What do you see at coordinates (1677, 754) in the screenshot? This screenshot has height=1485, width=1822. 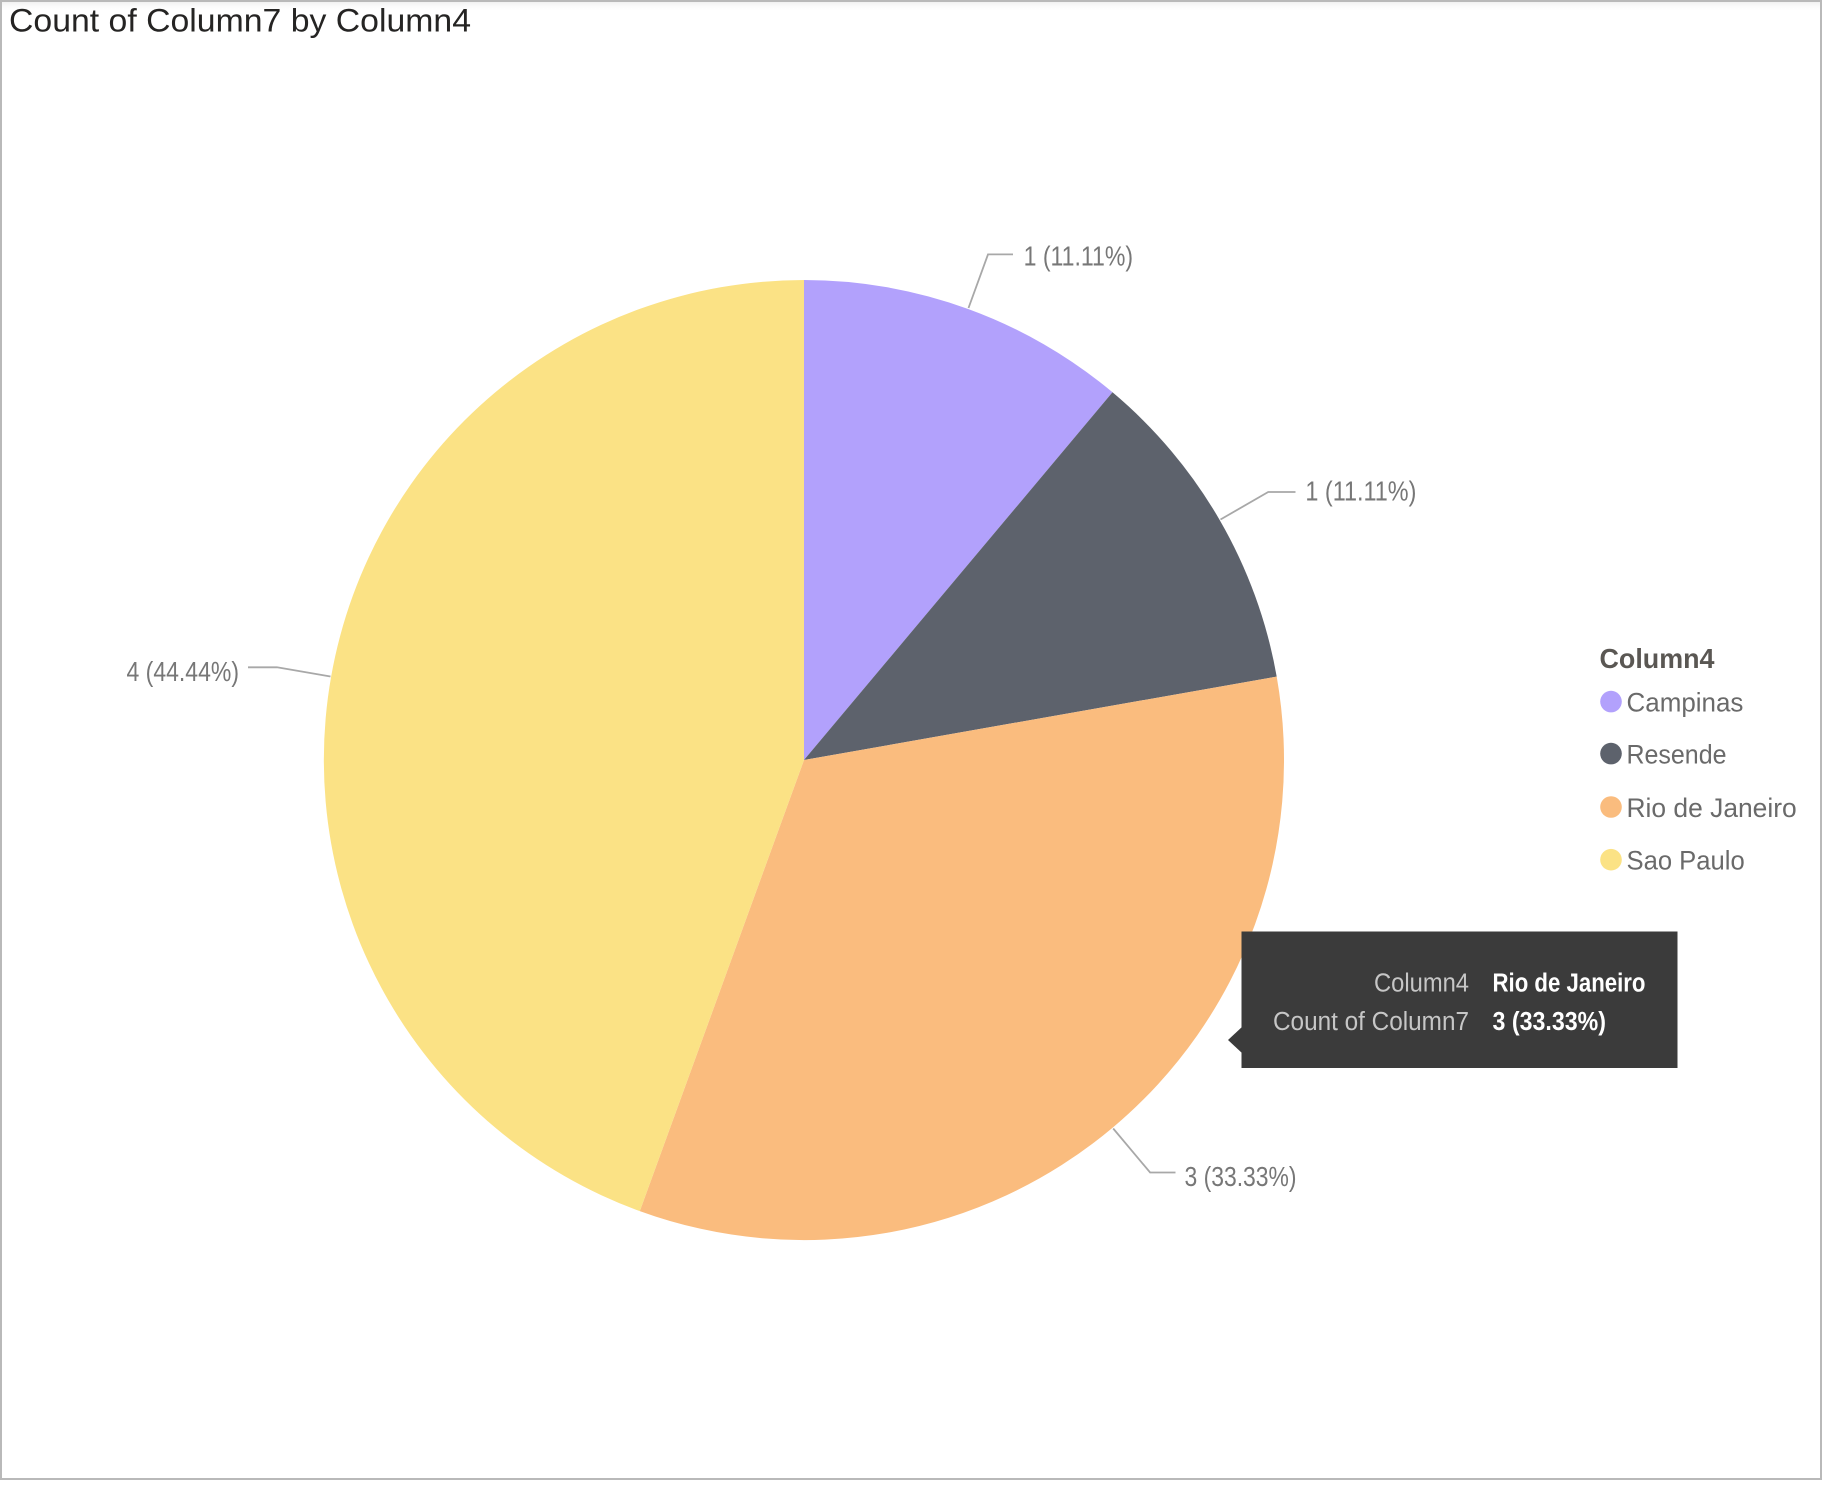 I see `svg-text: Resende` at bounding box center [1677, 754].